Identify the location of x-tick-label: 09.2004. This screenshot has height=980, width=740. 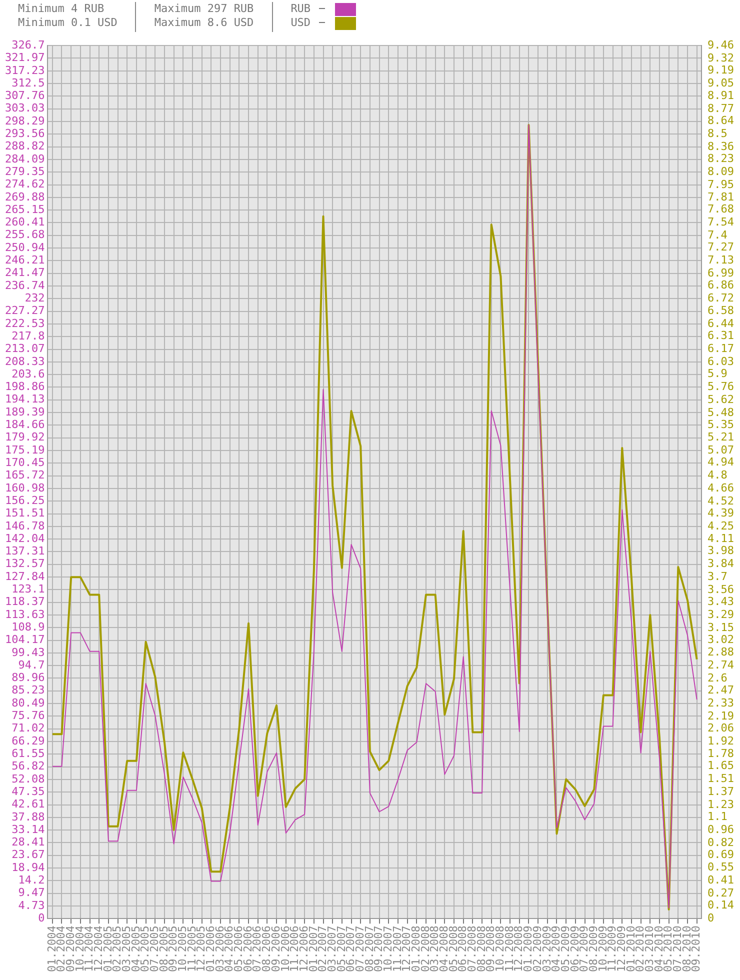
(70, 948).